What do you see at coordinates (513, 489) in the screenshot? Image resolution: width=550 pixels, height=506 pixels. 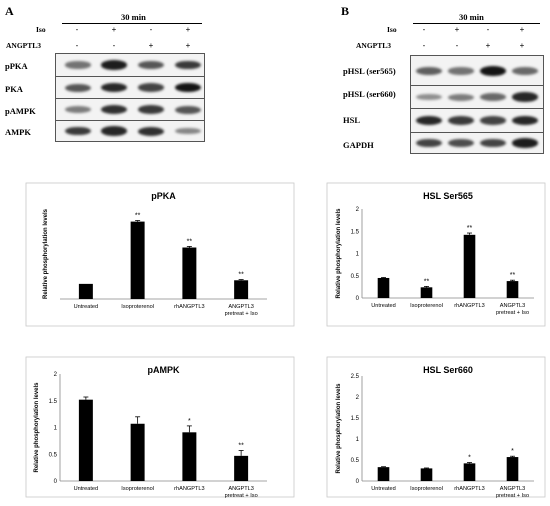 I see `chart3-xtick-3-a: ANGPTL3` at bounding box center [513, 489].